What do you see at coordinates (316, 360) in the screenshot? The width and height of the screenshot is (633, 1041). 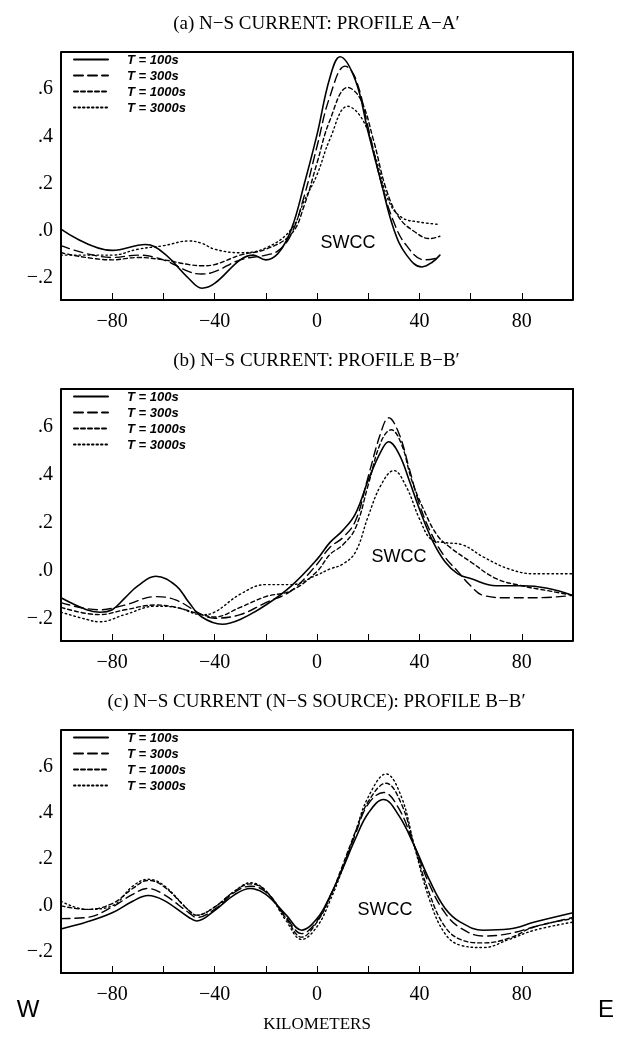 I see `chart-title: (b) N−S CURRENT: PROFILE B−B′` at bounding box center [316, 360].